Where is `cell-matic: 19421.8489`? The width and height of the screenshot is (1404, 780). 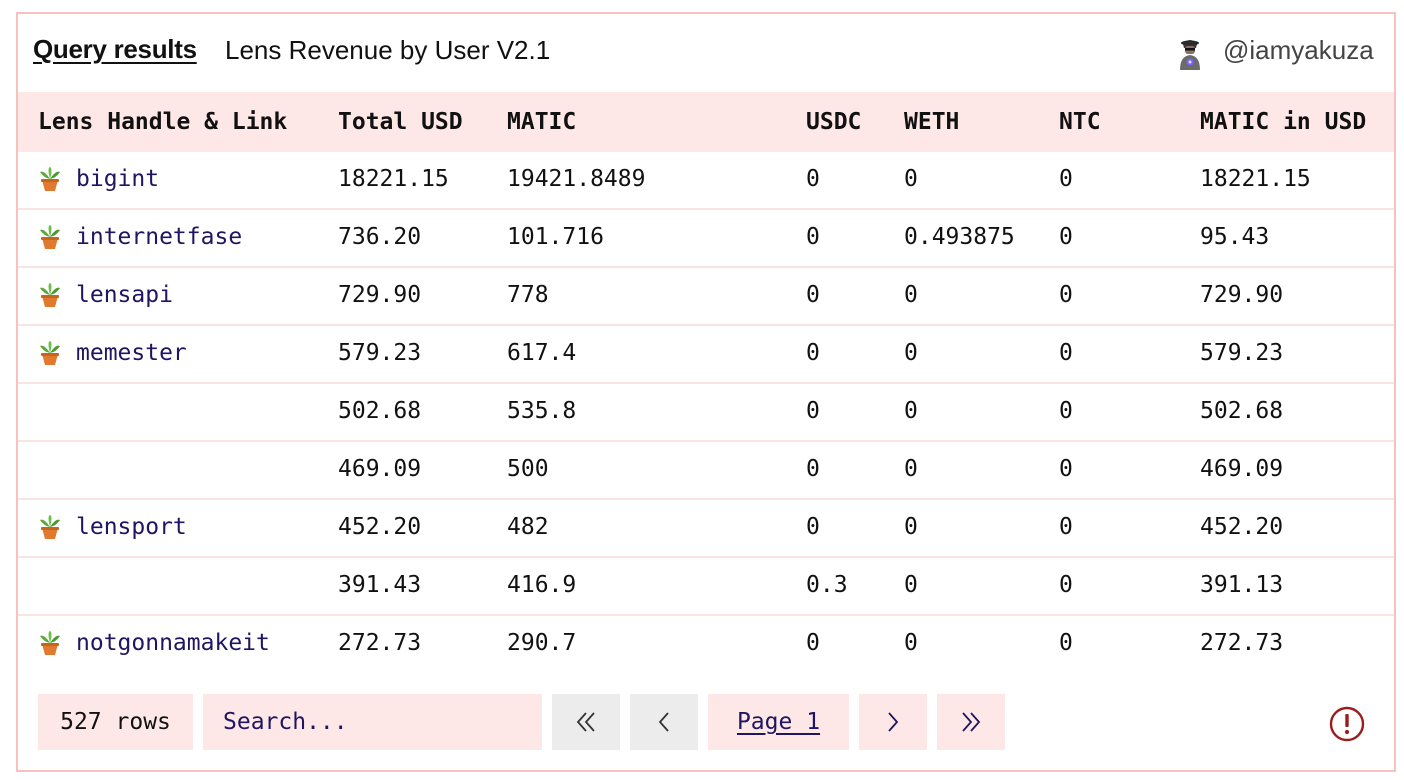
cell-matic: 19421.8489 is located at coordinates (576, 179).